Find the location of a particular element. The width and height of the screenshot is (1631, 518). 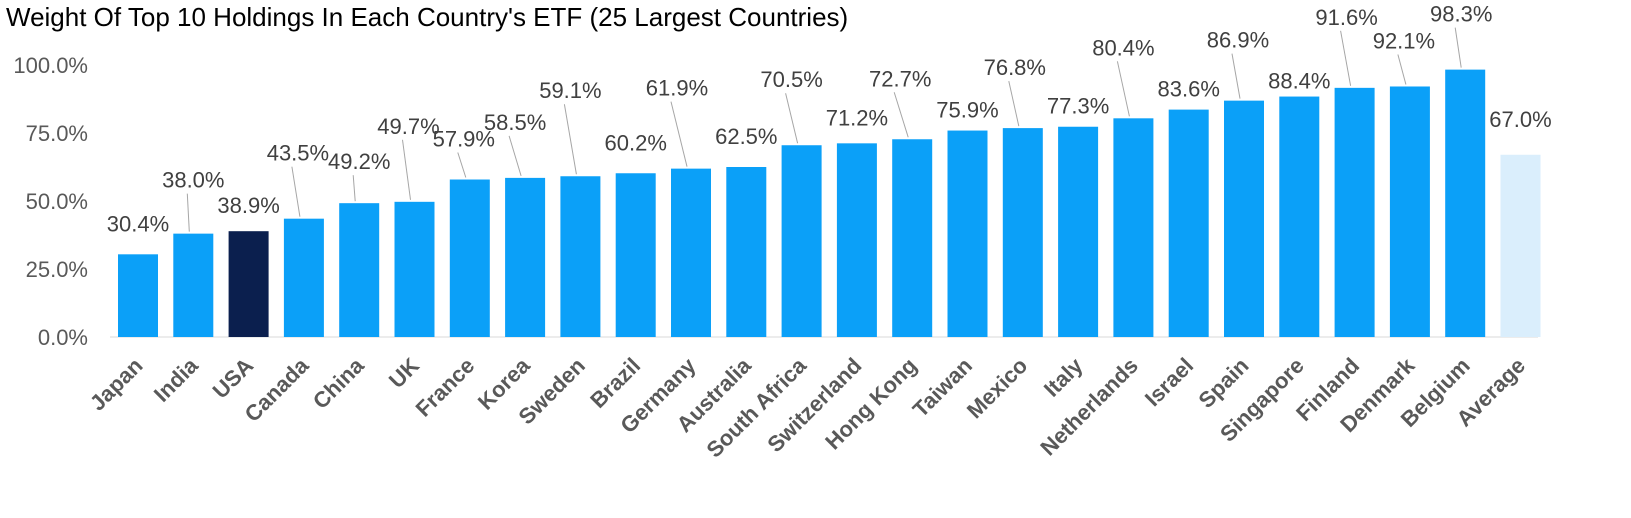

data-label-south-africa: 70.5% is located at coordinates (791, 79).